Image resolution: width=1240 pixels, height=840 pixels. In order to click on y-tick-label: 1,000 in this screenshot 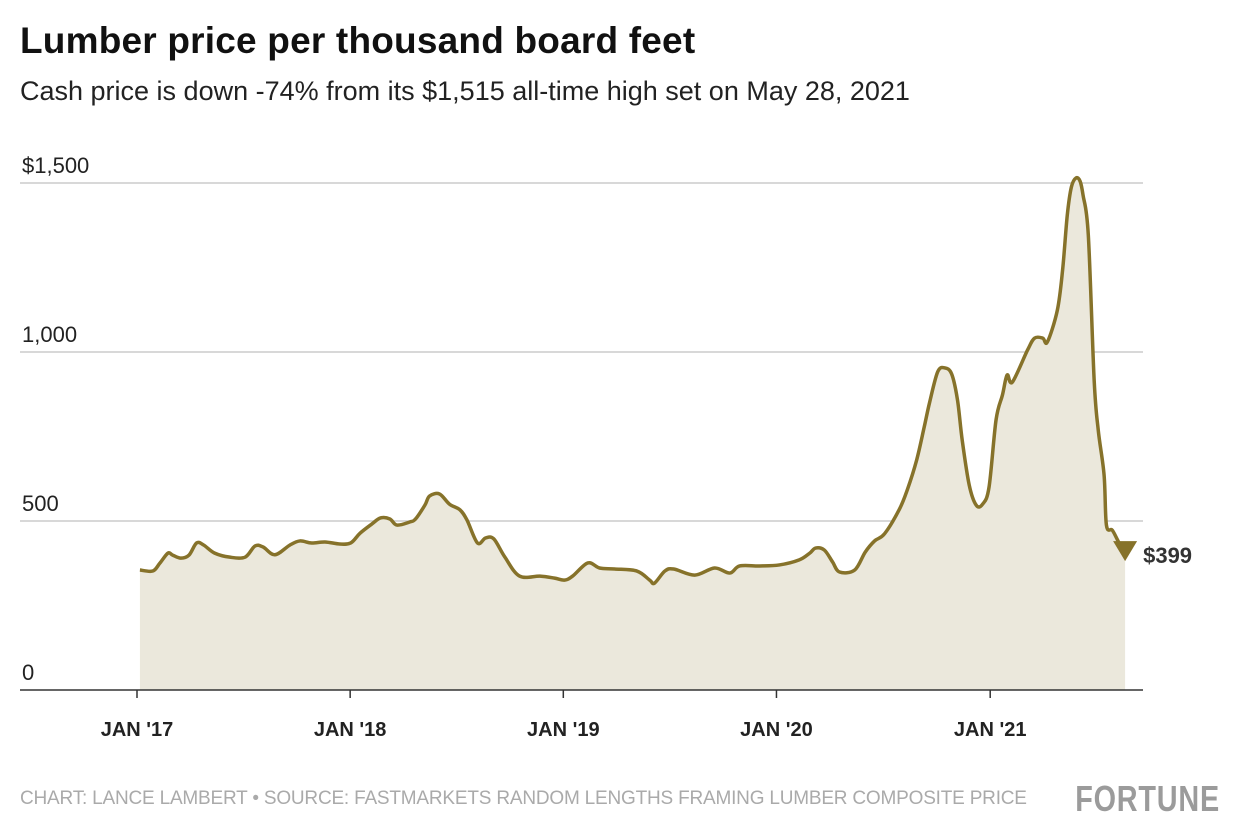, I will do `click(49, 334)`.